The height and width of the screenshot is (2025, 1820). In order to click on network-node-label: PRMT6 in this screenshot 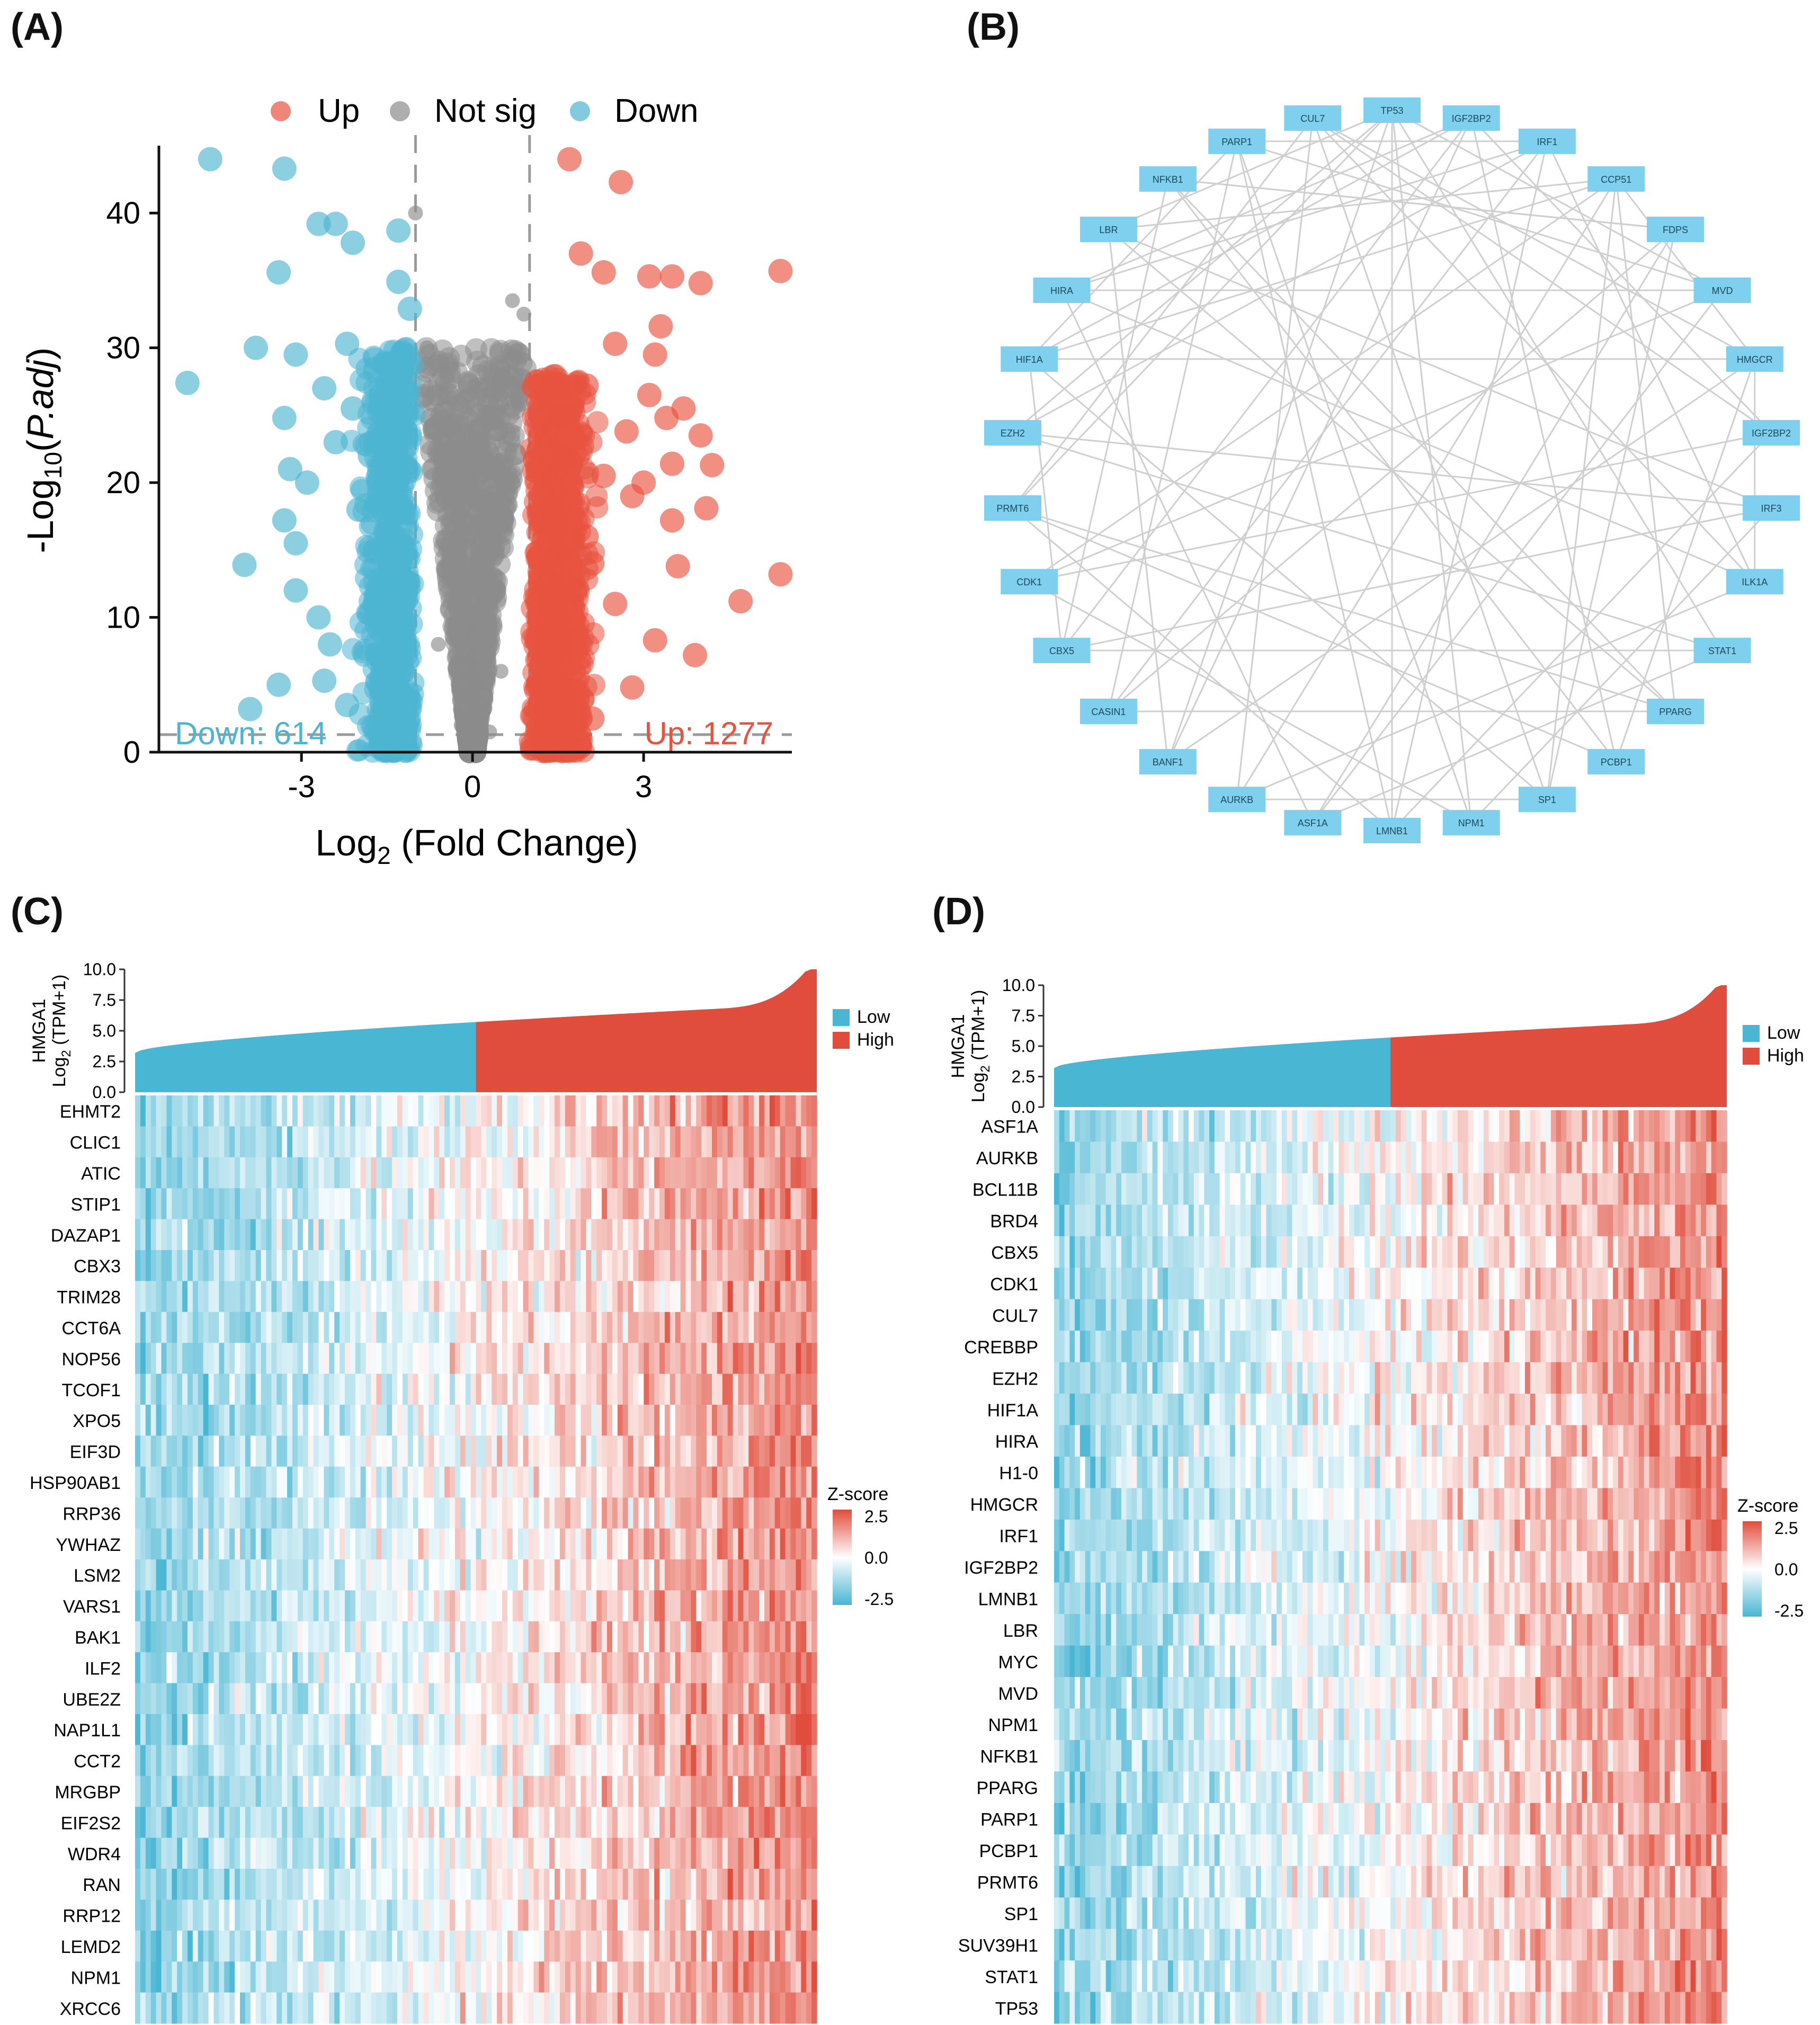, I will do `click(1012, 508)`.